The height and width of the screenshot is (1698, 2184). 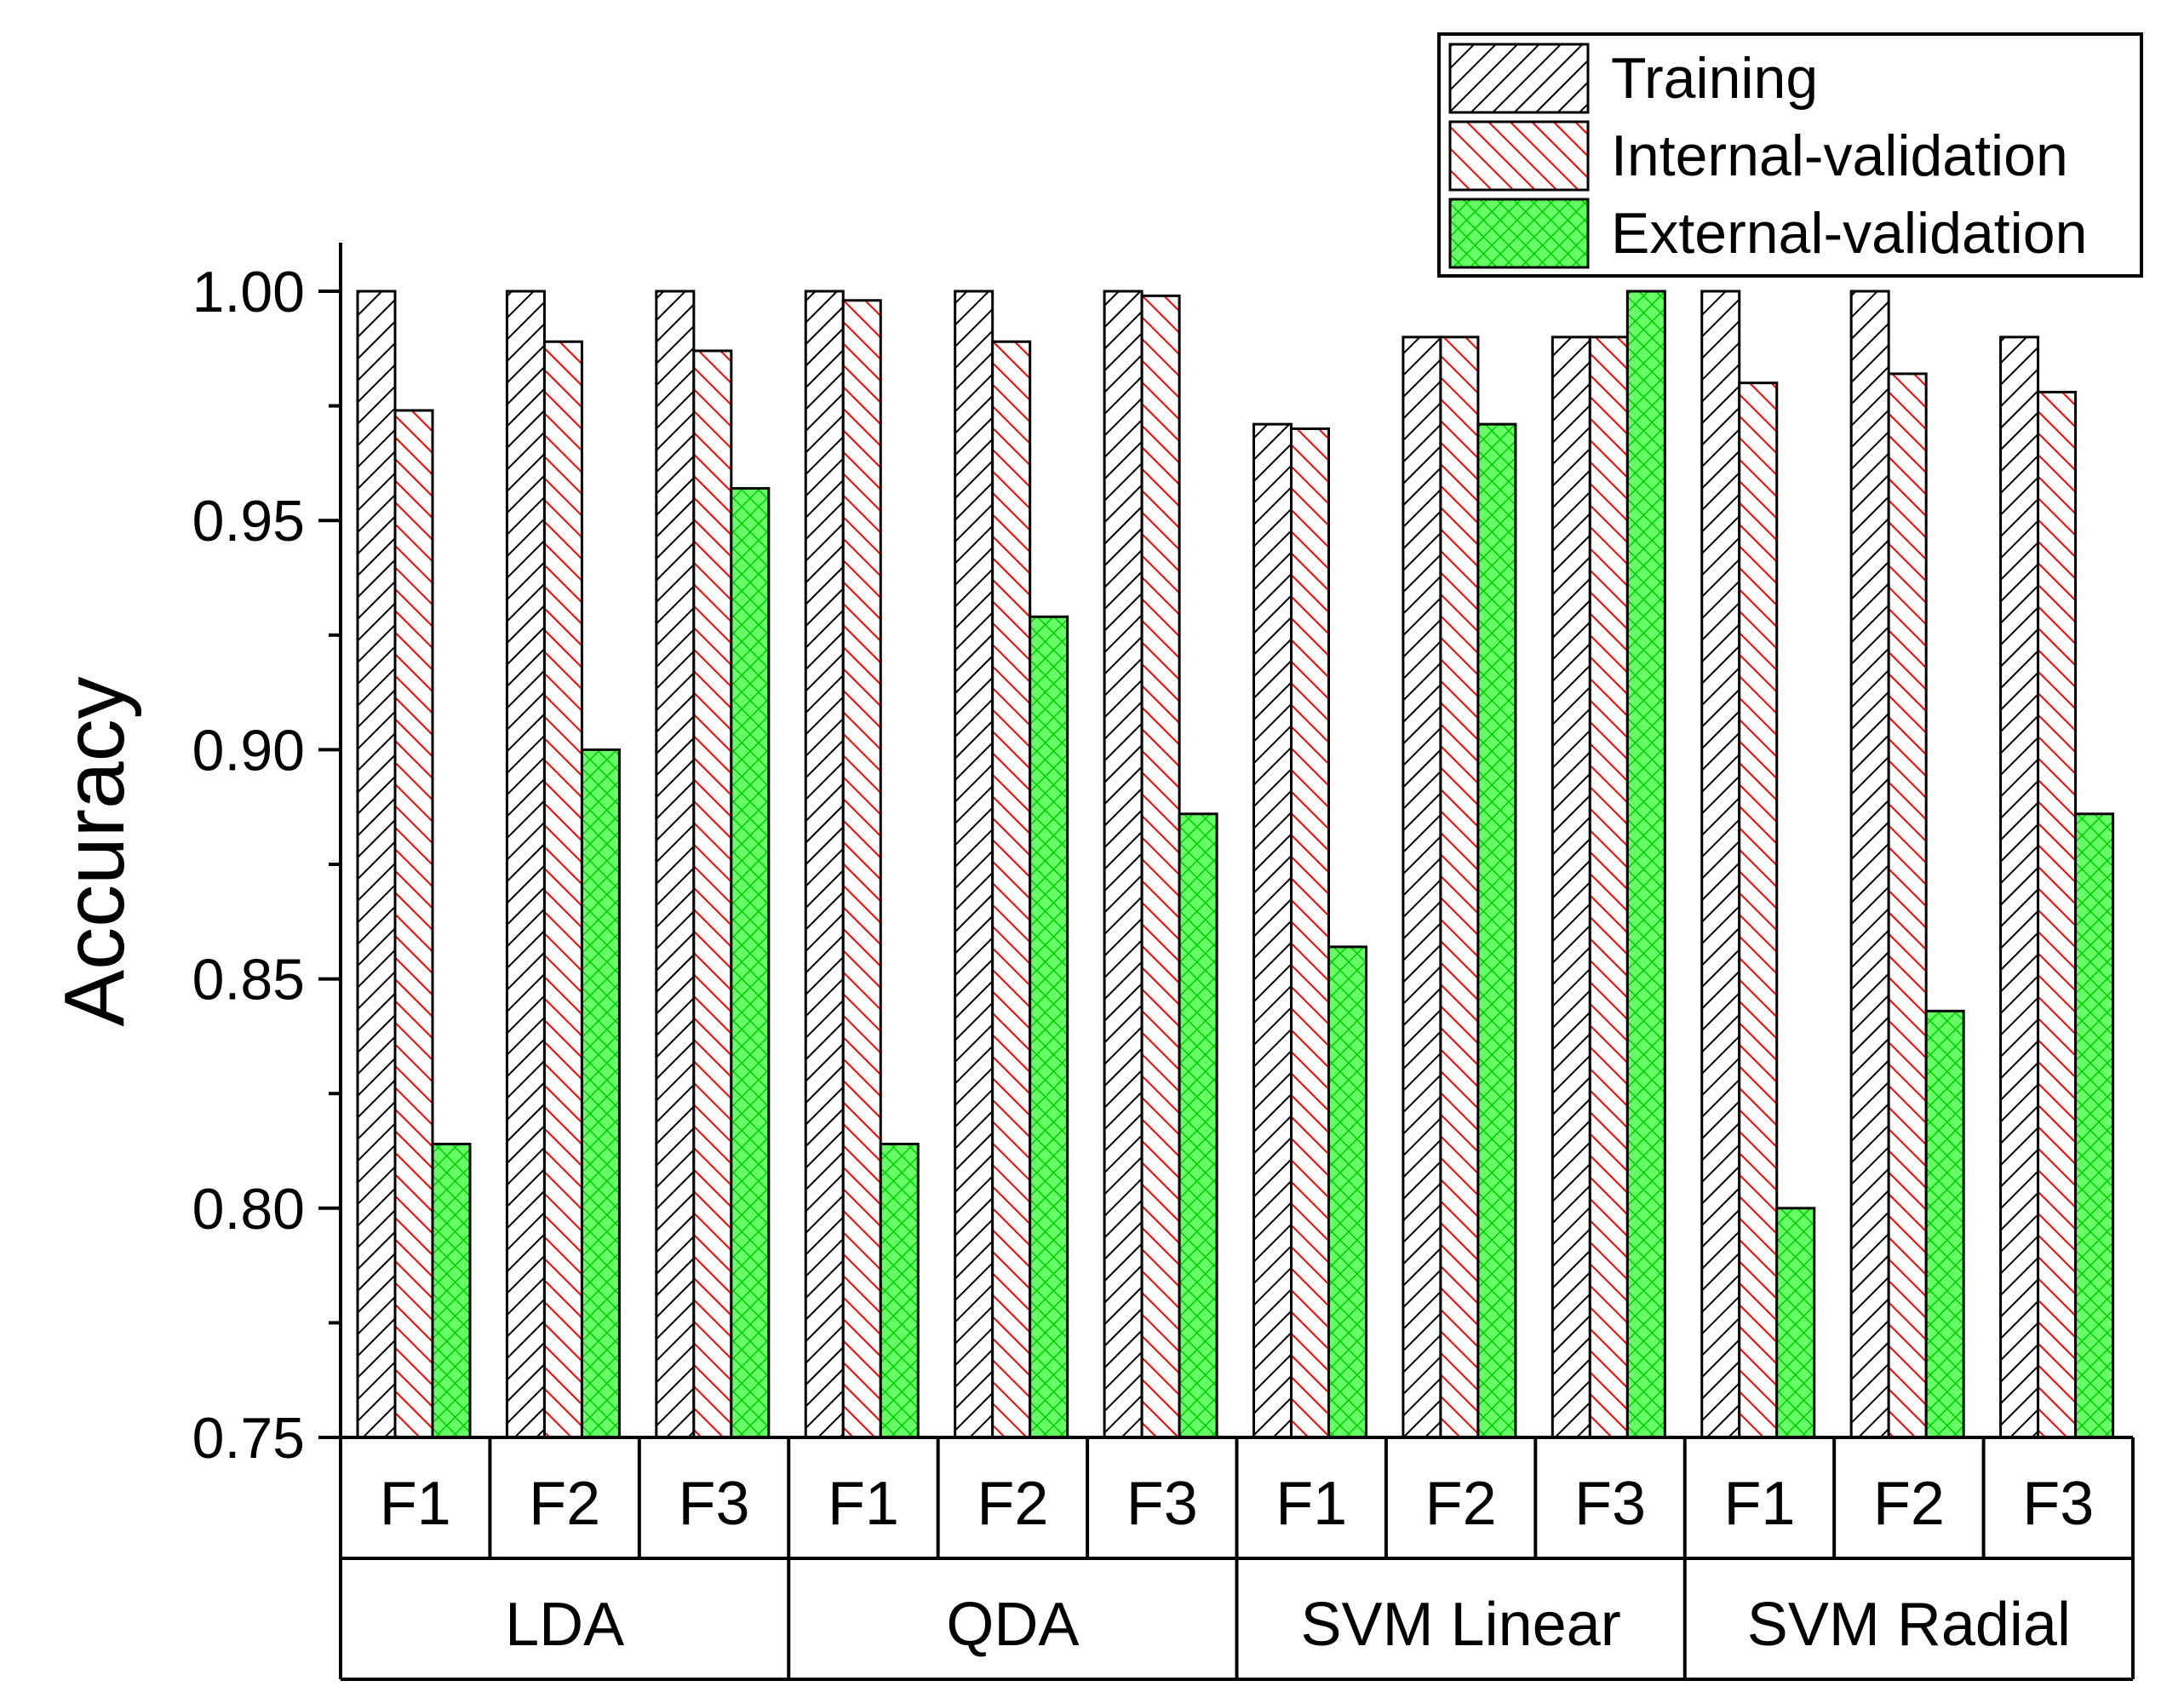 What do you see at coordinates (1909, 1625) in the screenshot?
I see `x-group-label: SVM Radial` at bounding box center [1909, 1625].